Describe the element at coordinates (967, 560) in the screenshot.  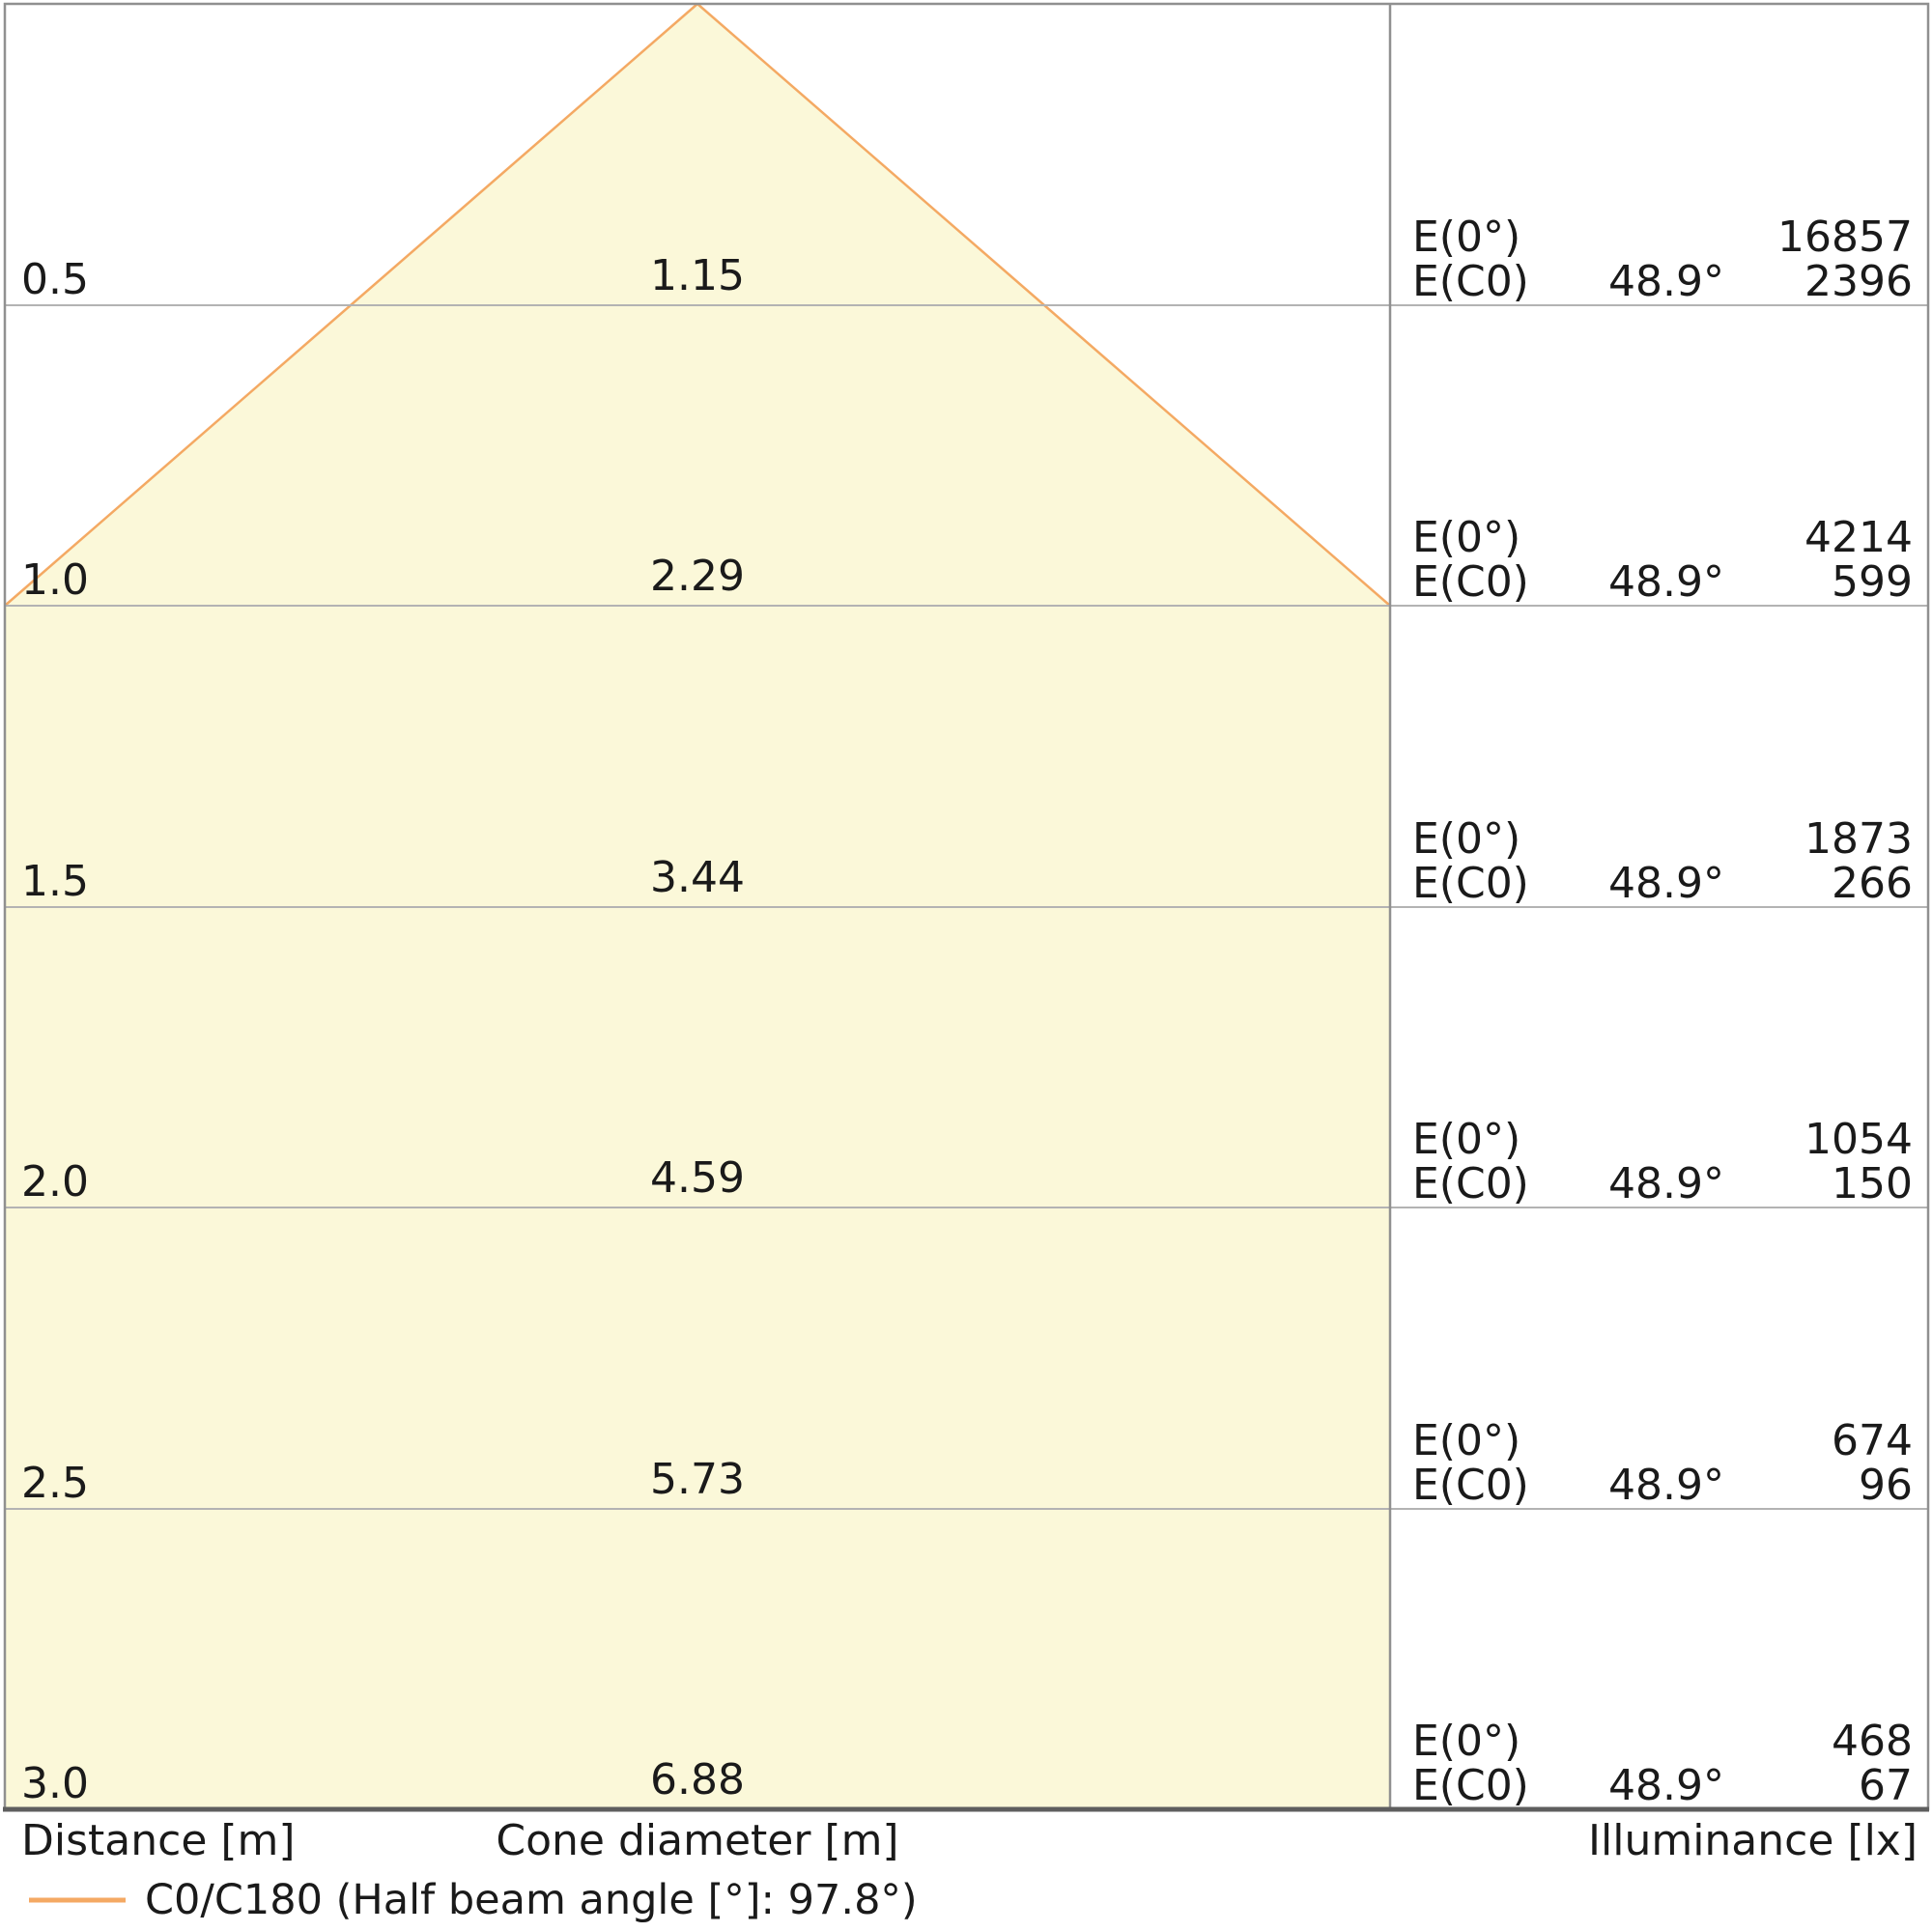
I see `cone-row-1.0: 1.0 2.29 E(0°) 4214 E(C0) 48.9° 599` at that location.